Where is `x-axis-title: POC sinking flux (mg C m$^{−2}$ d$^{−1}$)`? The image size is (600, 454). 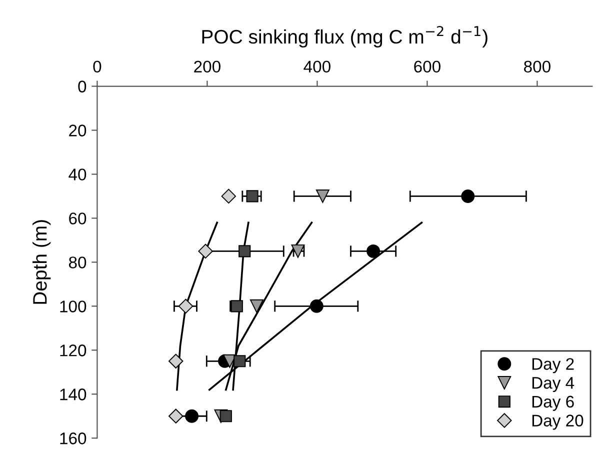
x-axis-title: POC sinking flux (mg C m$^{−2}$ d$^{−1}$) is located at coordinates (345, 37).